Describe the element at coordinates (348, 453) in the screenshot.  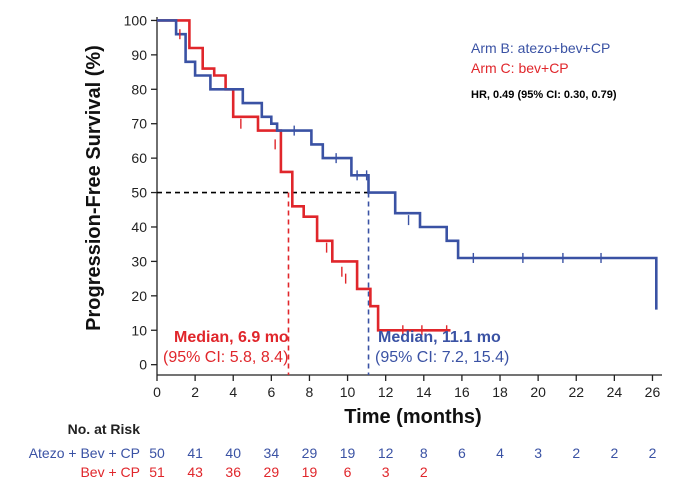
I see `risk-value-0-5: 19` at that location.